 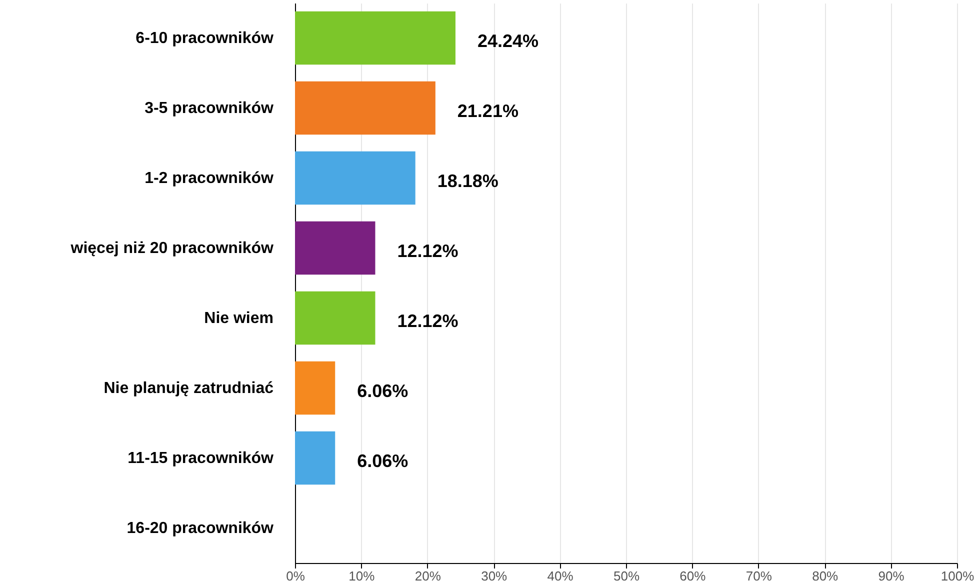 I want to click on x-tick-label: 90%, so click(x=891, y=576).